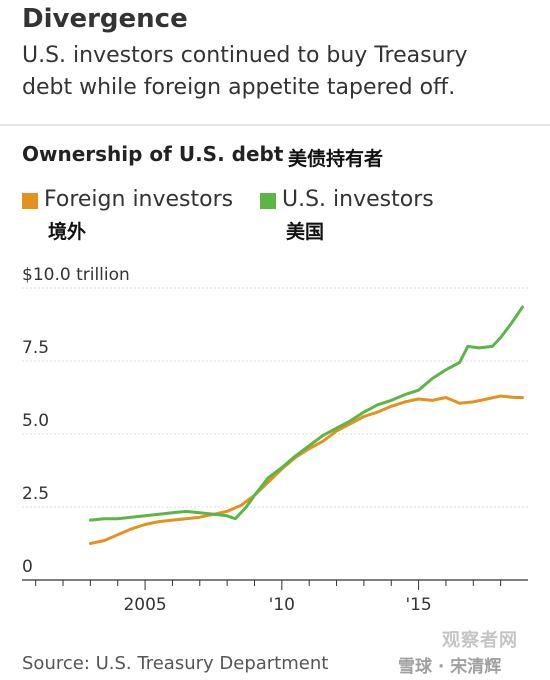  What do you see at coordinates (450, 667) in the screenshot?
I see `watermark: 雪球 · 宋清辉` at bounding box center [450, 667].